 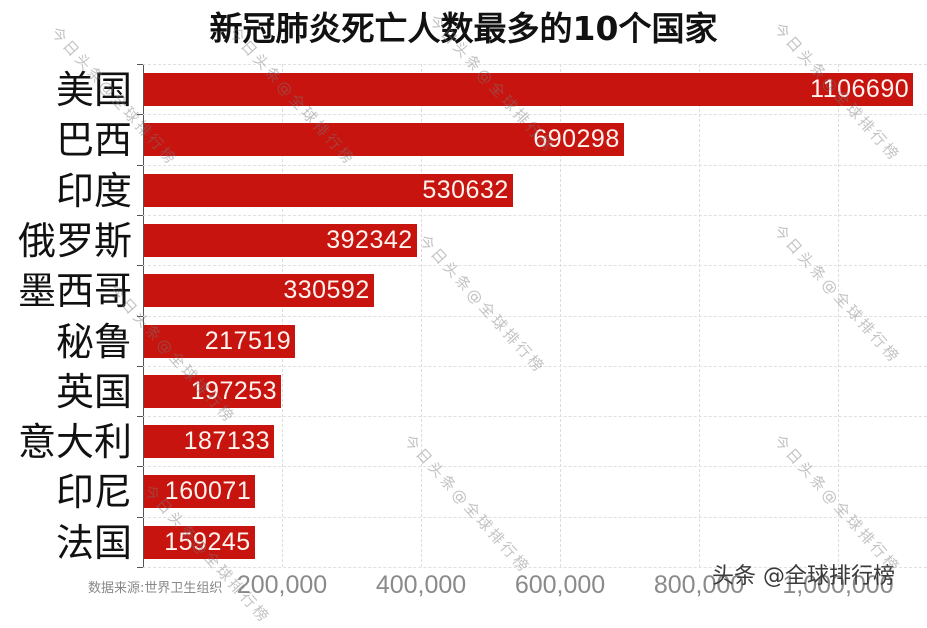 What do you see at coordinates (93, 90) in the screenshot?
I see `category-label: 美国` at bounding box center [93, 90].